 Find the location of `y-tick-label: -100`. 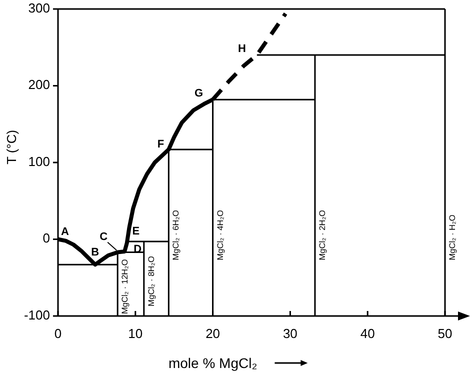

y-tick-label: -100 is located at coordinates (37, 314).